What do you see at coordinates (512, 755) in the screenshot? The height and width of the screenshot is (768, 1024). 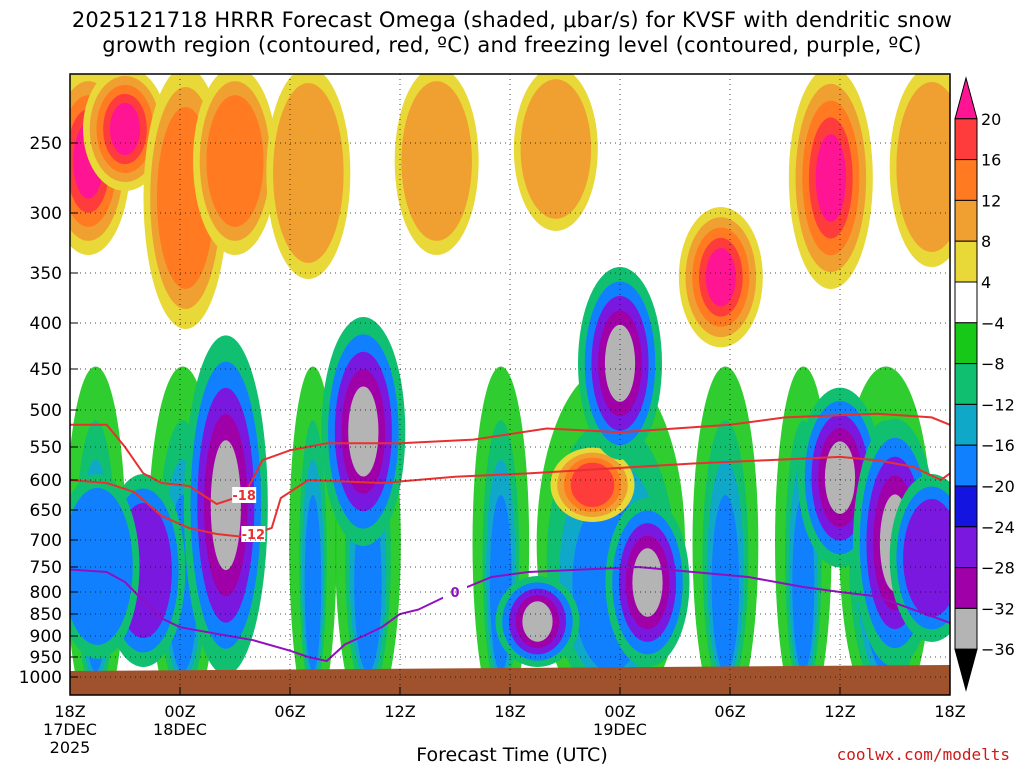 I see `x-axis-label: Forecast Time (UTC)` at bounding box center [512, 755].